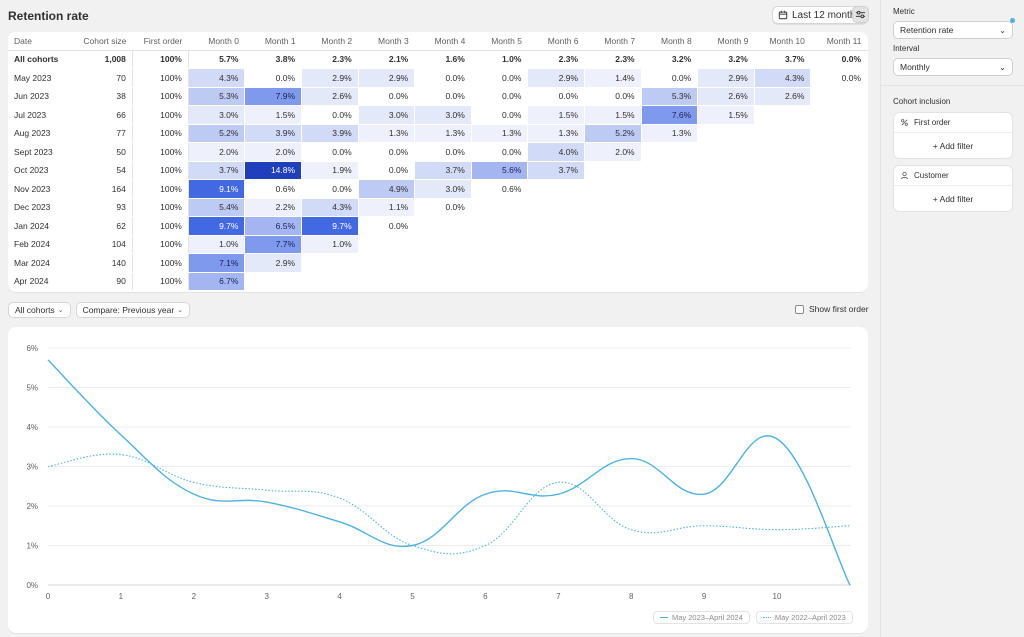  What do you see at coordinates (448, 504) in the screenshot?
I see `series-line-previous-year` at bounding box center [448, 504].